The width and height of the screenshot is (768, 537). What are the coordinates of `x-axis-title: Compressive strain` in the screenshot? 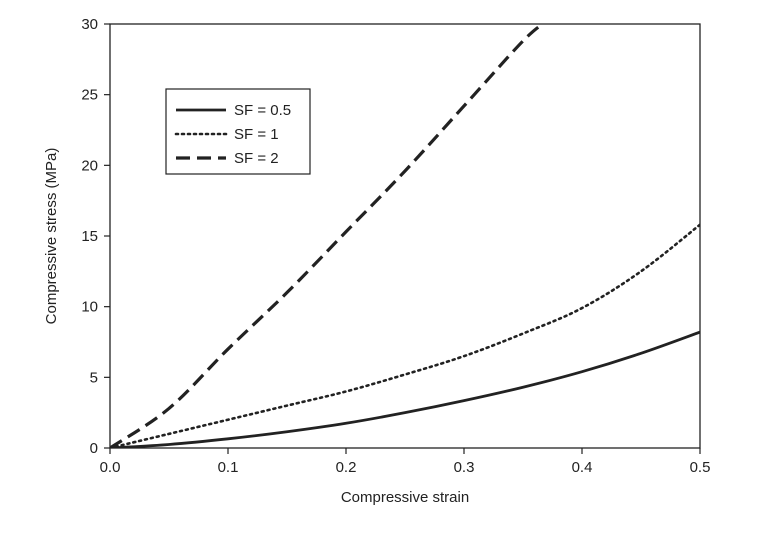 It's located at (405, 497).